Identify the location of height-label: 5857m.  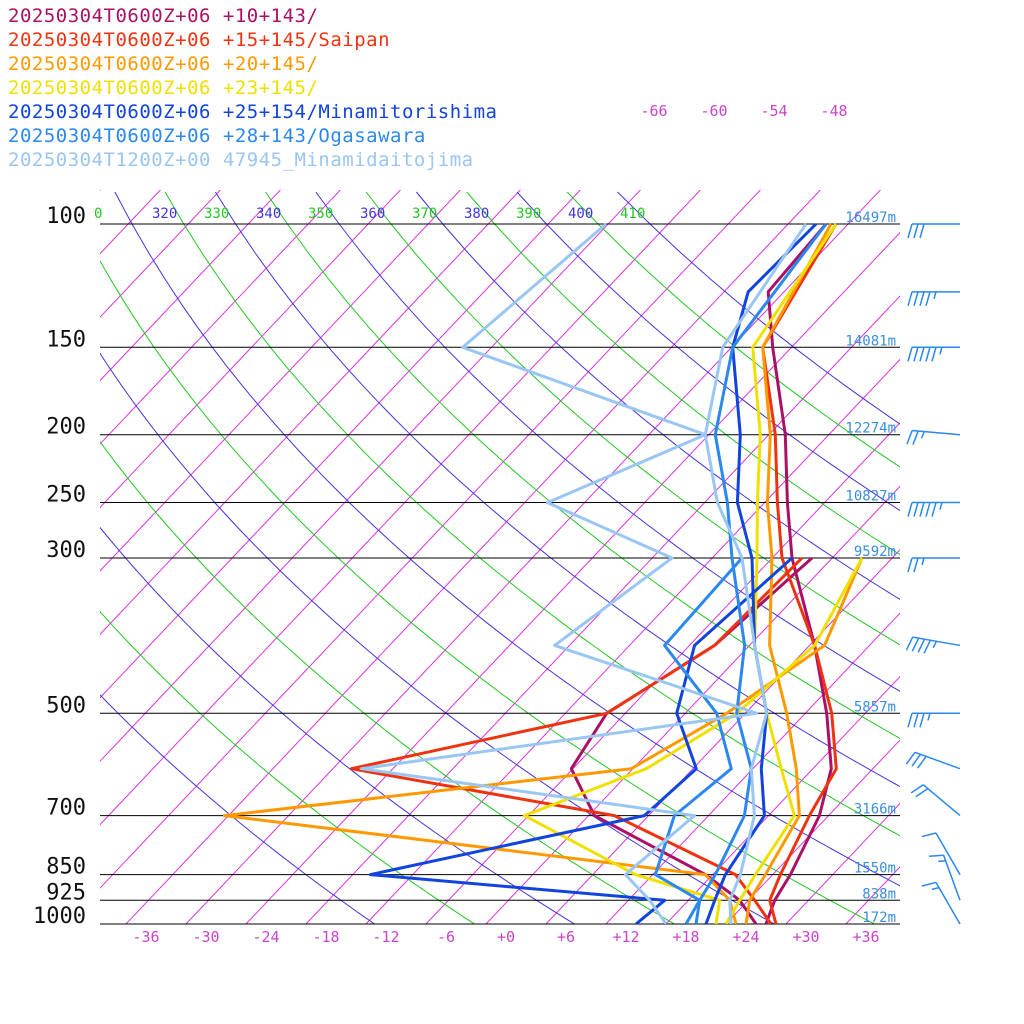
(875, 707).